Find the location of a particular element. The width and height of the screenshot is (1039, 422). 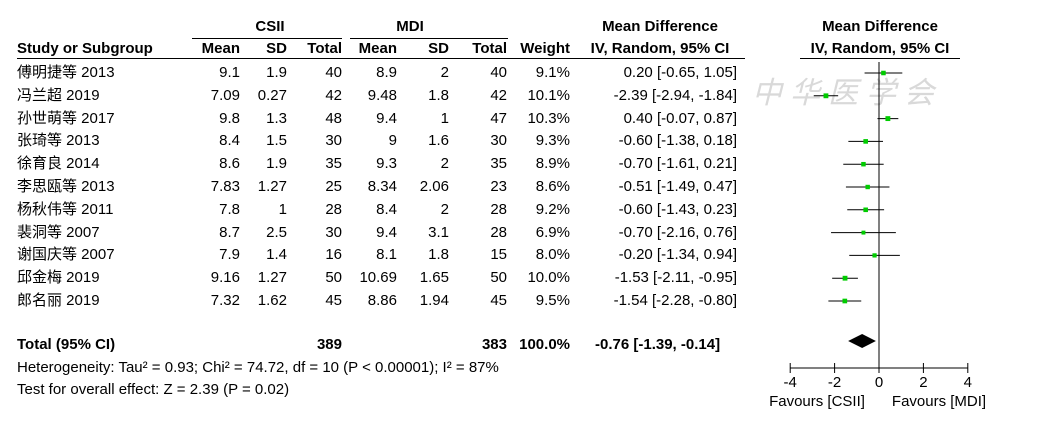

total-n1: 389 is located at coordinates (329, 344).